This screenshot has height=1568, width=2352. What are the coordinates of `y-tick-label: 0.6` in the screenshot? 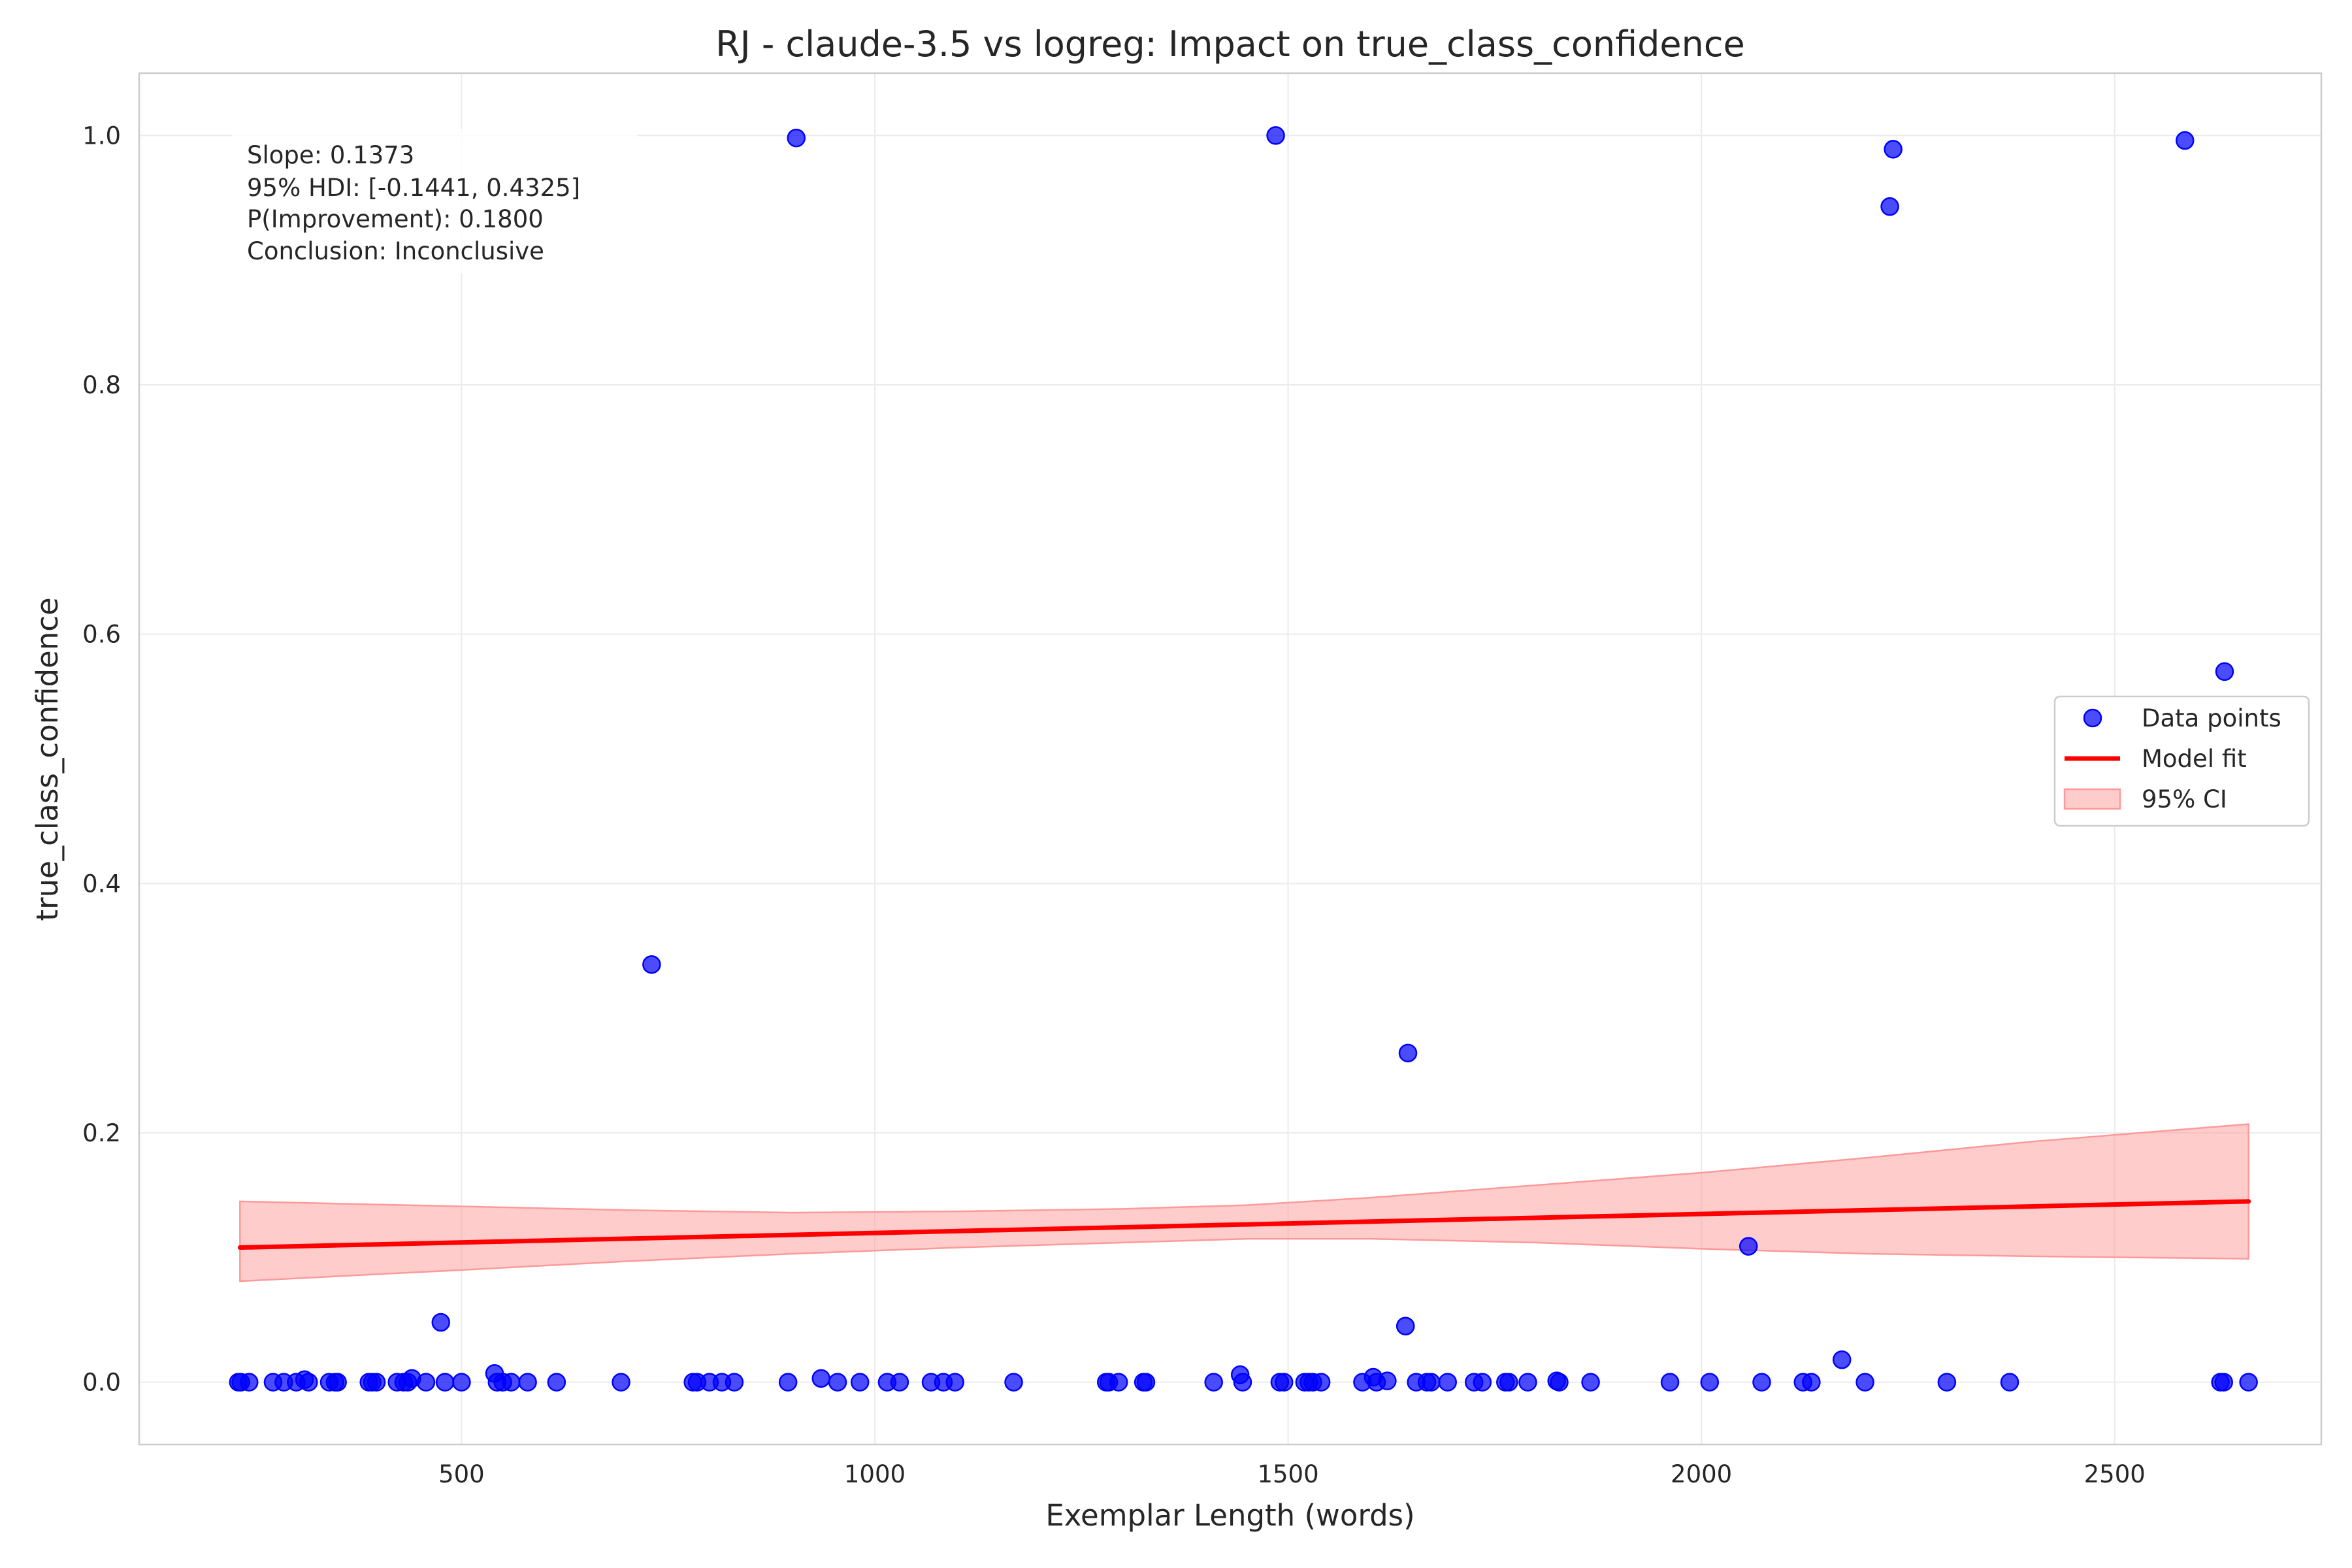 It's located at (101, 635).